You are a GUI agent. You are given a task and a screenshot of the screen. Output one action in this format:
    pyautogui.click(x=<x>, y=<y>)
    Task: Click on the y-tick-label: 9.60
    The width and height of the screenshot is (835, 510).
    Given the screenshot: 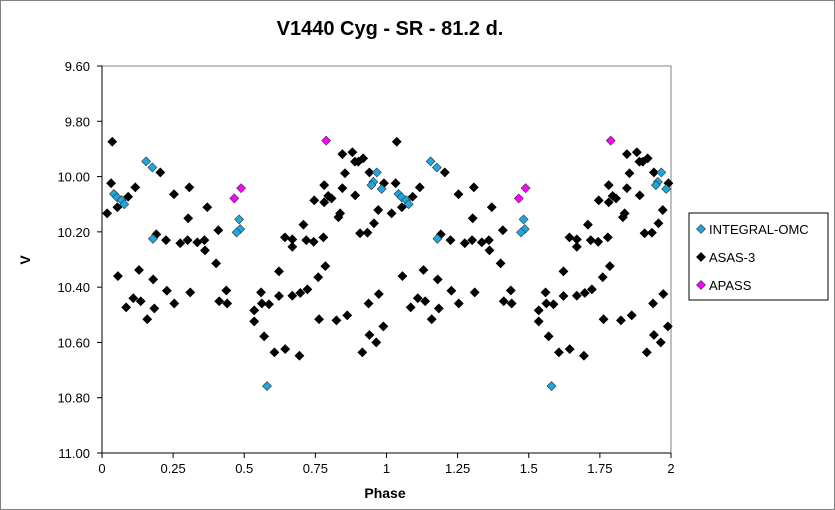 What is the action you would take?
    pyautogui.click(x=77, y=66)
    